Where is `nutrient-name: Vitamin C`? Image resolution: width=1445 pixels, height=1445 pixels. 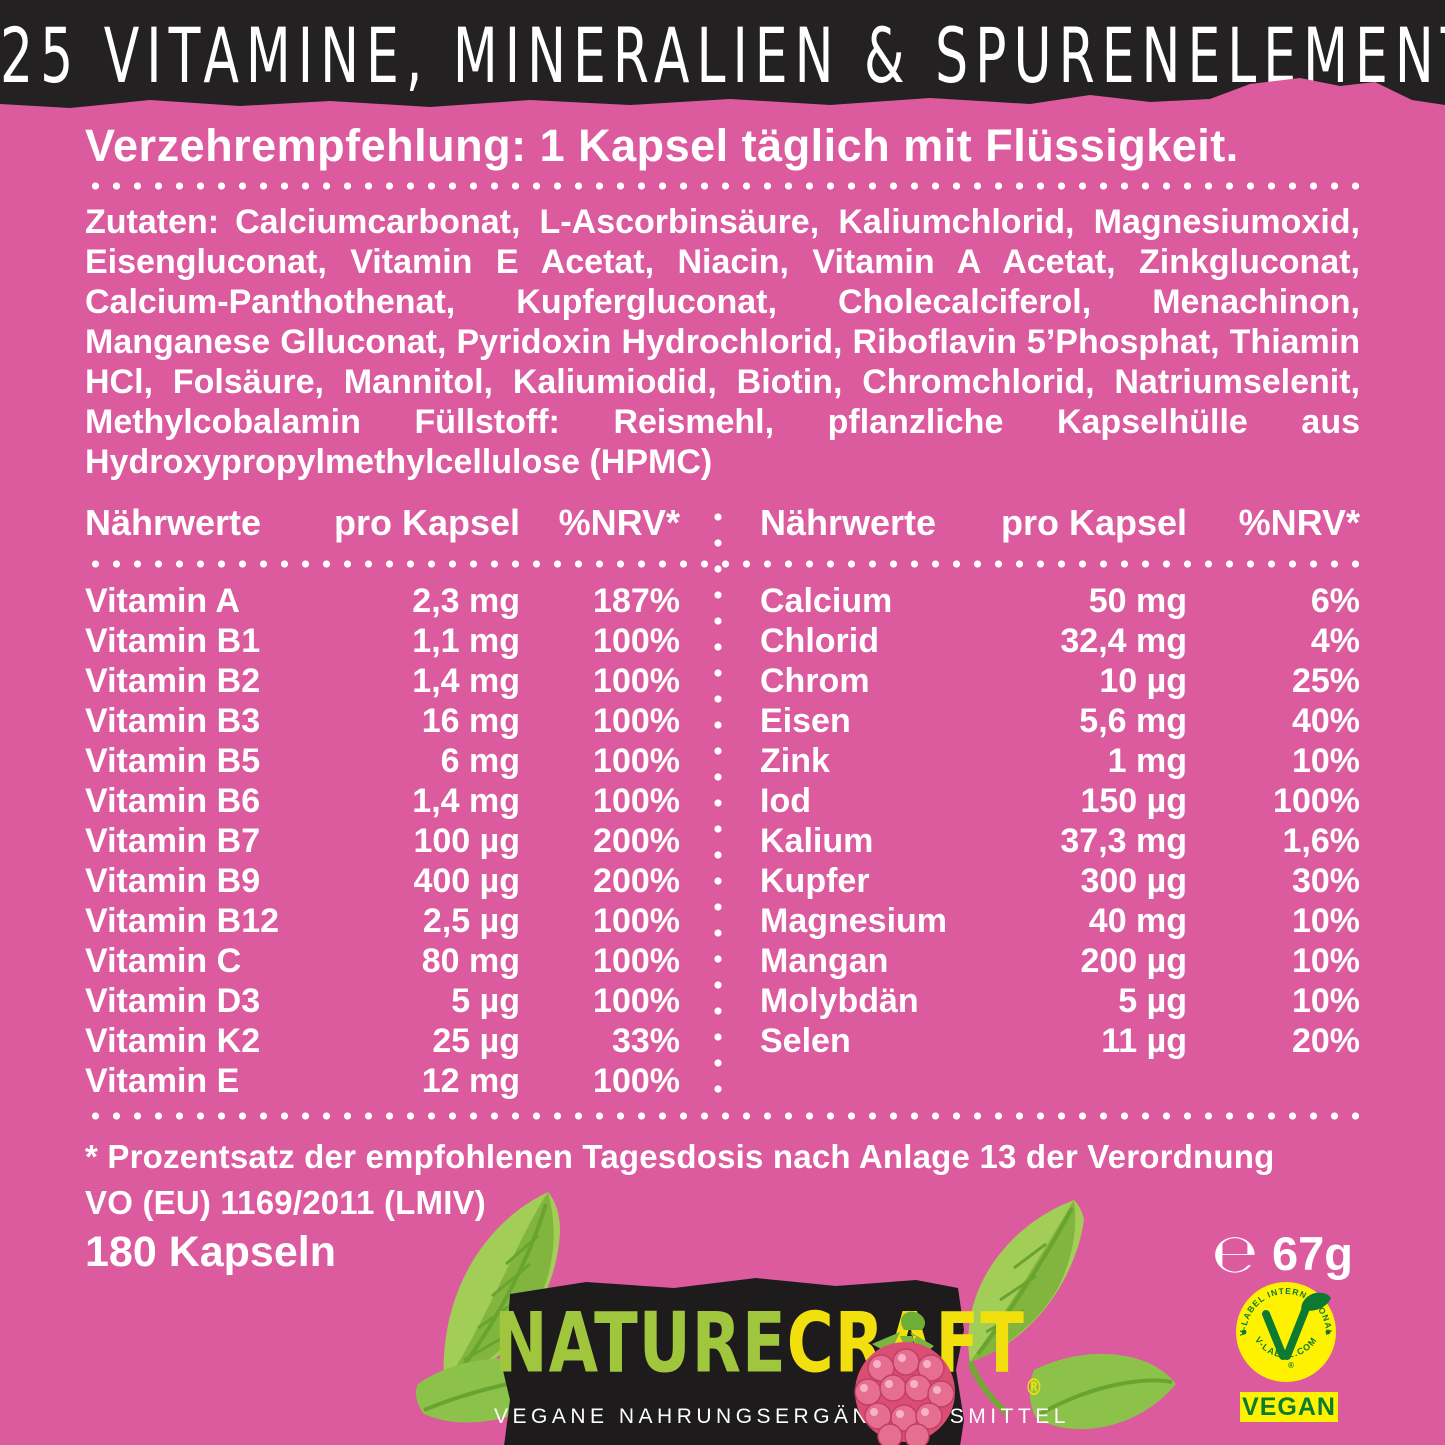
nutrient-name: Vitamin C is located at coordinates (163, 961).